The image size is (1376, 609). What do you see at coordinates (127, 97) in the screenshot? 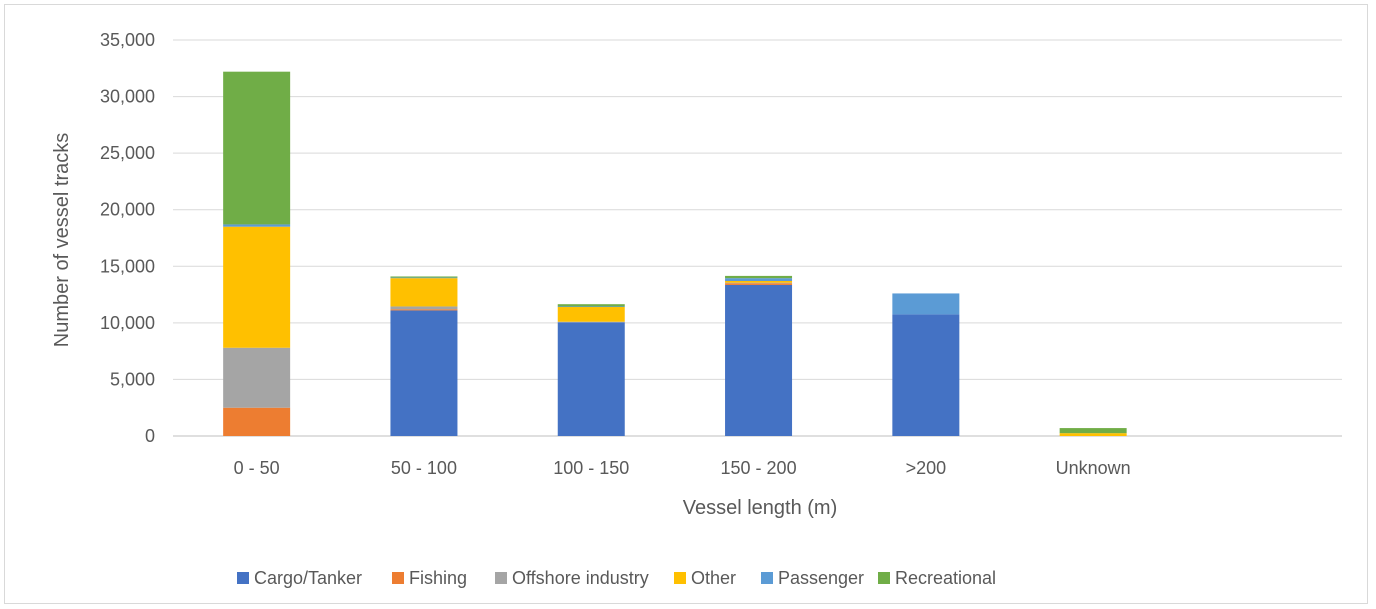
I see `y-tick-label: 30,000` at bounding box center [127, 97].